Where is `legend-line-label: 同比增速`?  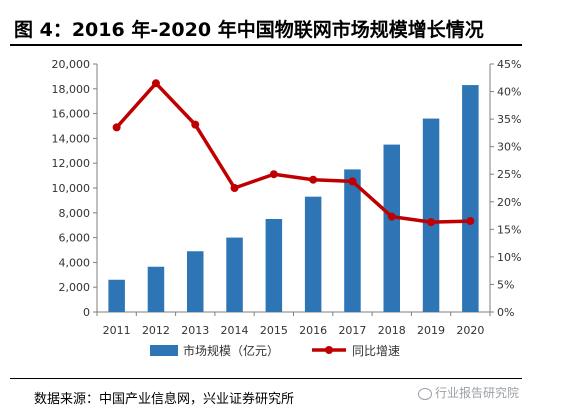 legend-line-label: 同比增速 is located at coordinates (376, 351).